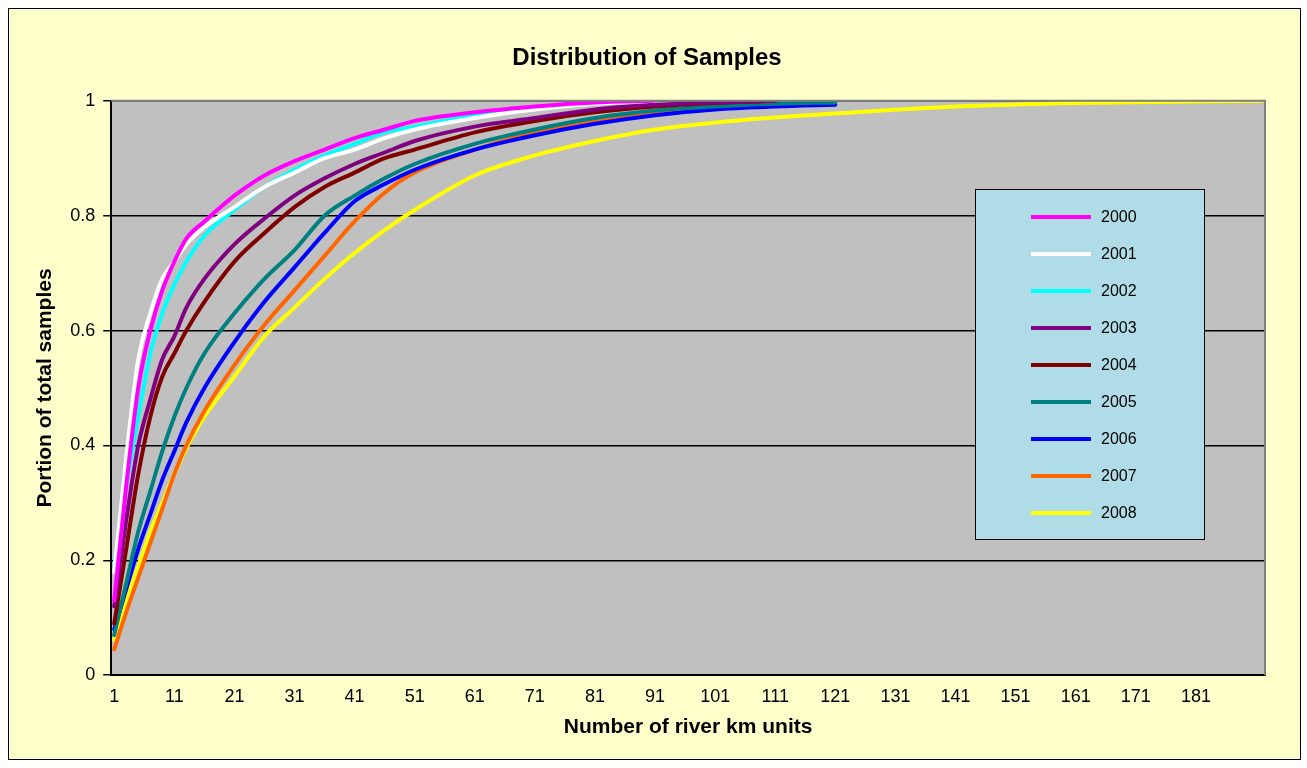 The image size is (1307, 768). Describe the element at coordinates (1119, 438) in the screenshot. I see `legend-label: 2006` at that location.